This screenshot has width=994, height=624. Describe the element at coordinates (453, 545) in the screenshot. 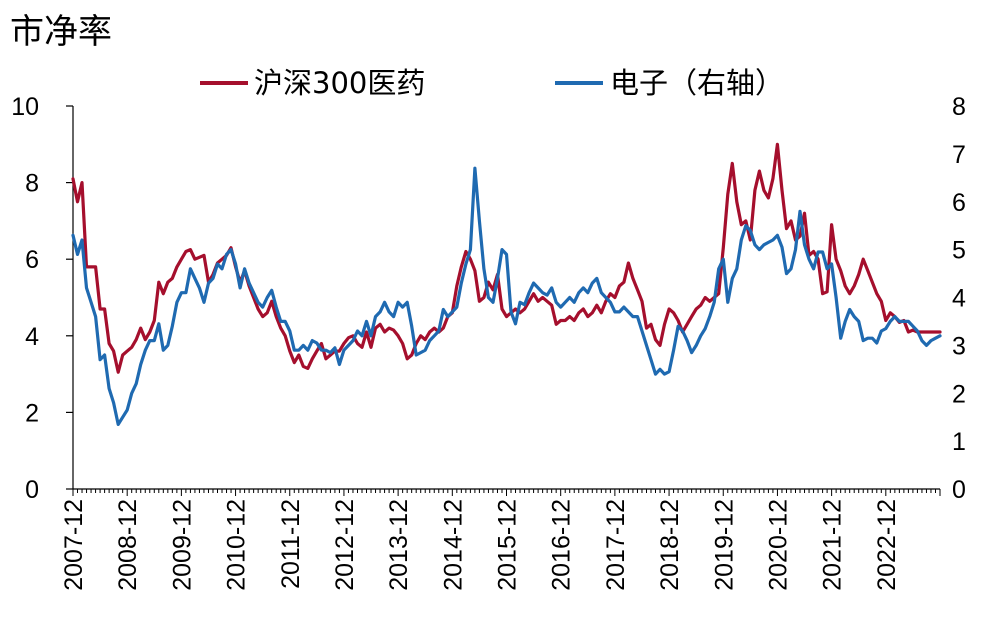

I see `x-tick-label: 2014-12` at that location.